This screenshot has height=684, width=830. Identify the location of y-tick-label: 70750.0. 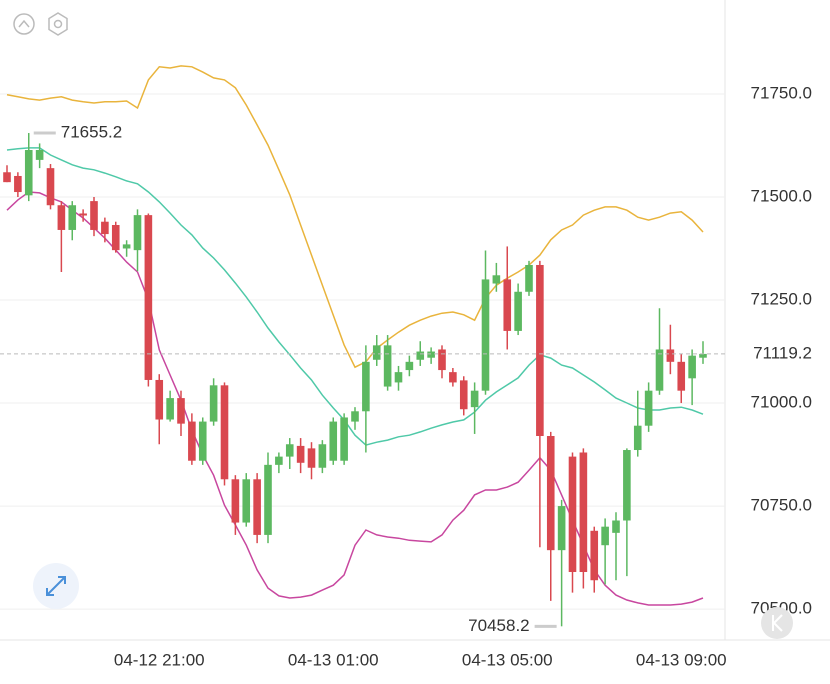
(781, 505).